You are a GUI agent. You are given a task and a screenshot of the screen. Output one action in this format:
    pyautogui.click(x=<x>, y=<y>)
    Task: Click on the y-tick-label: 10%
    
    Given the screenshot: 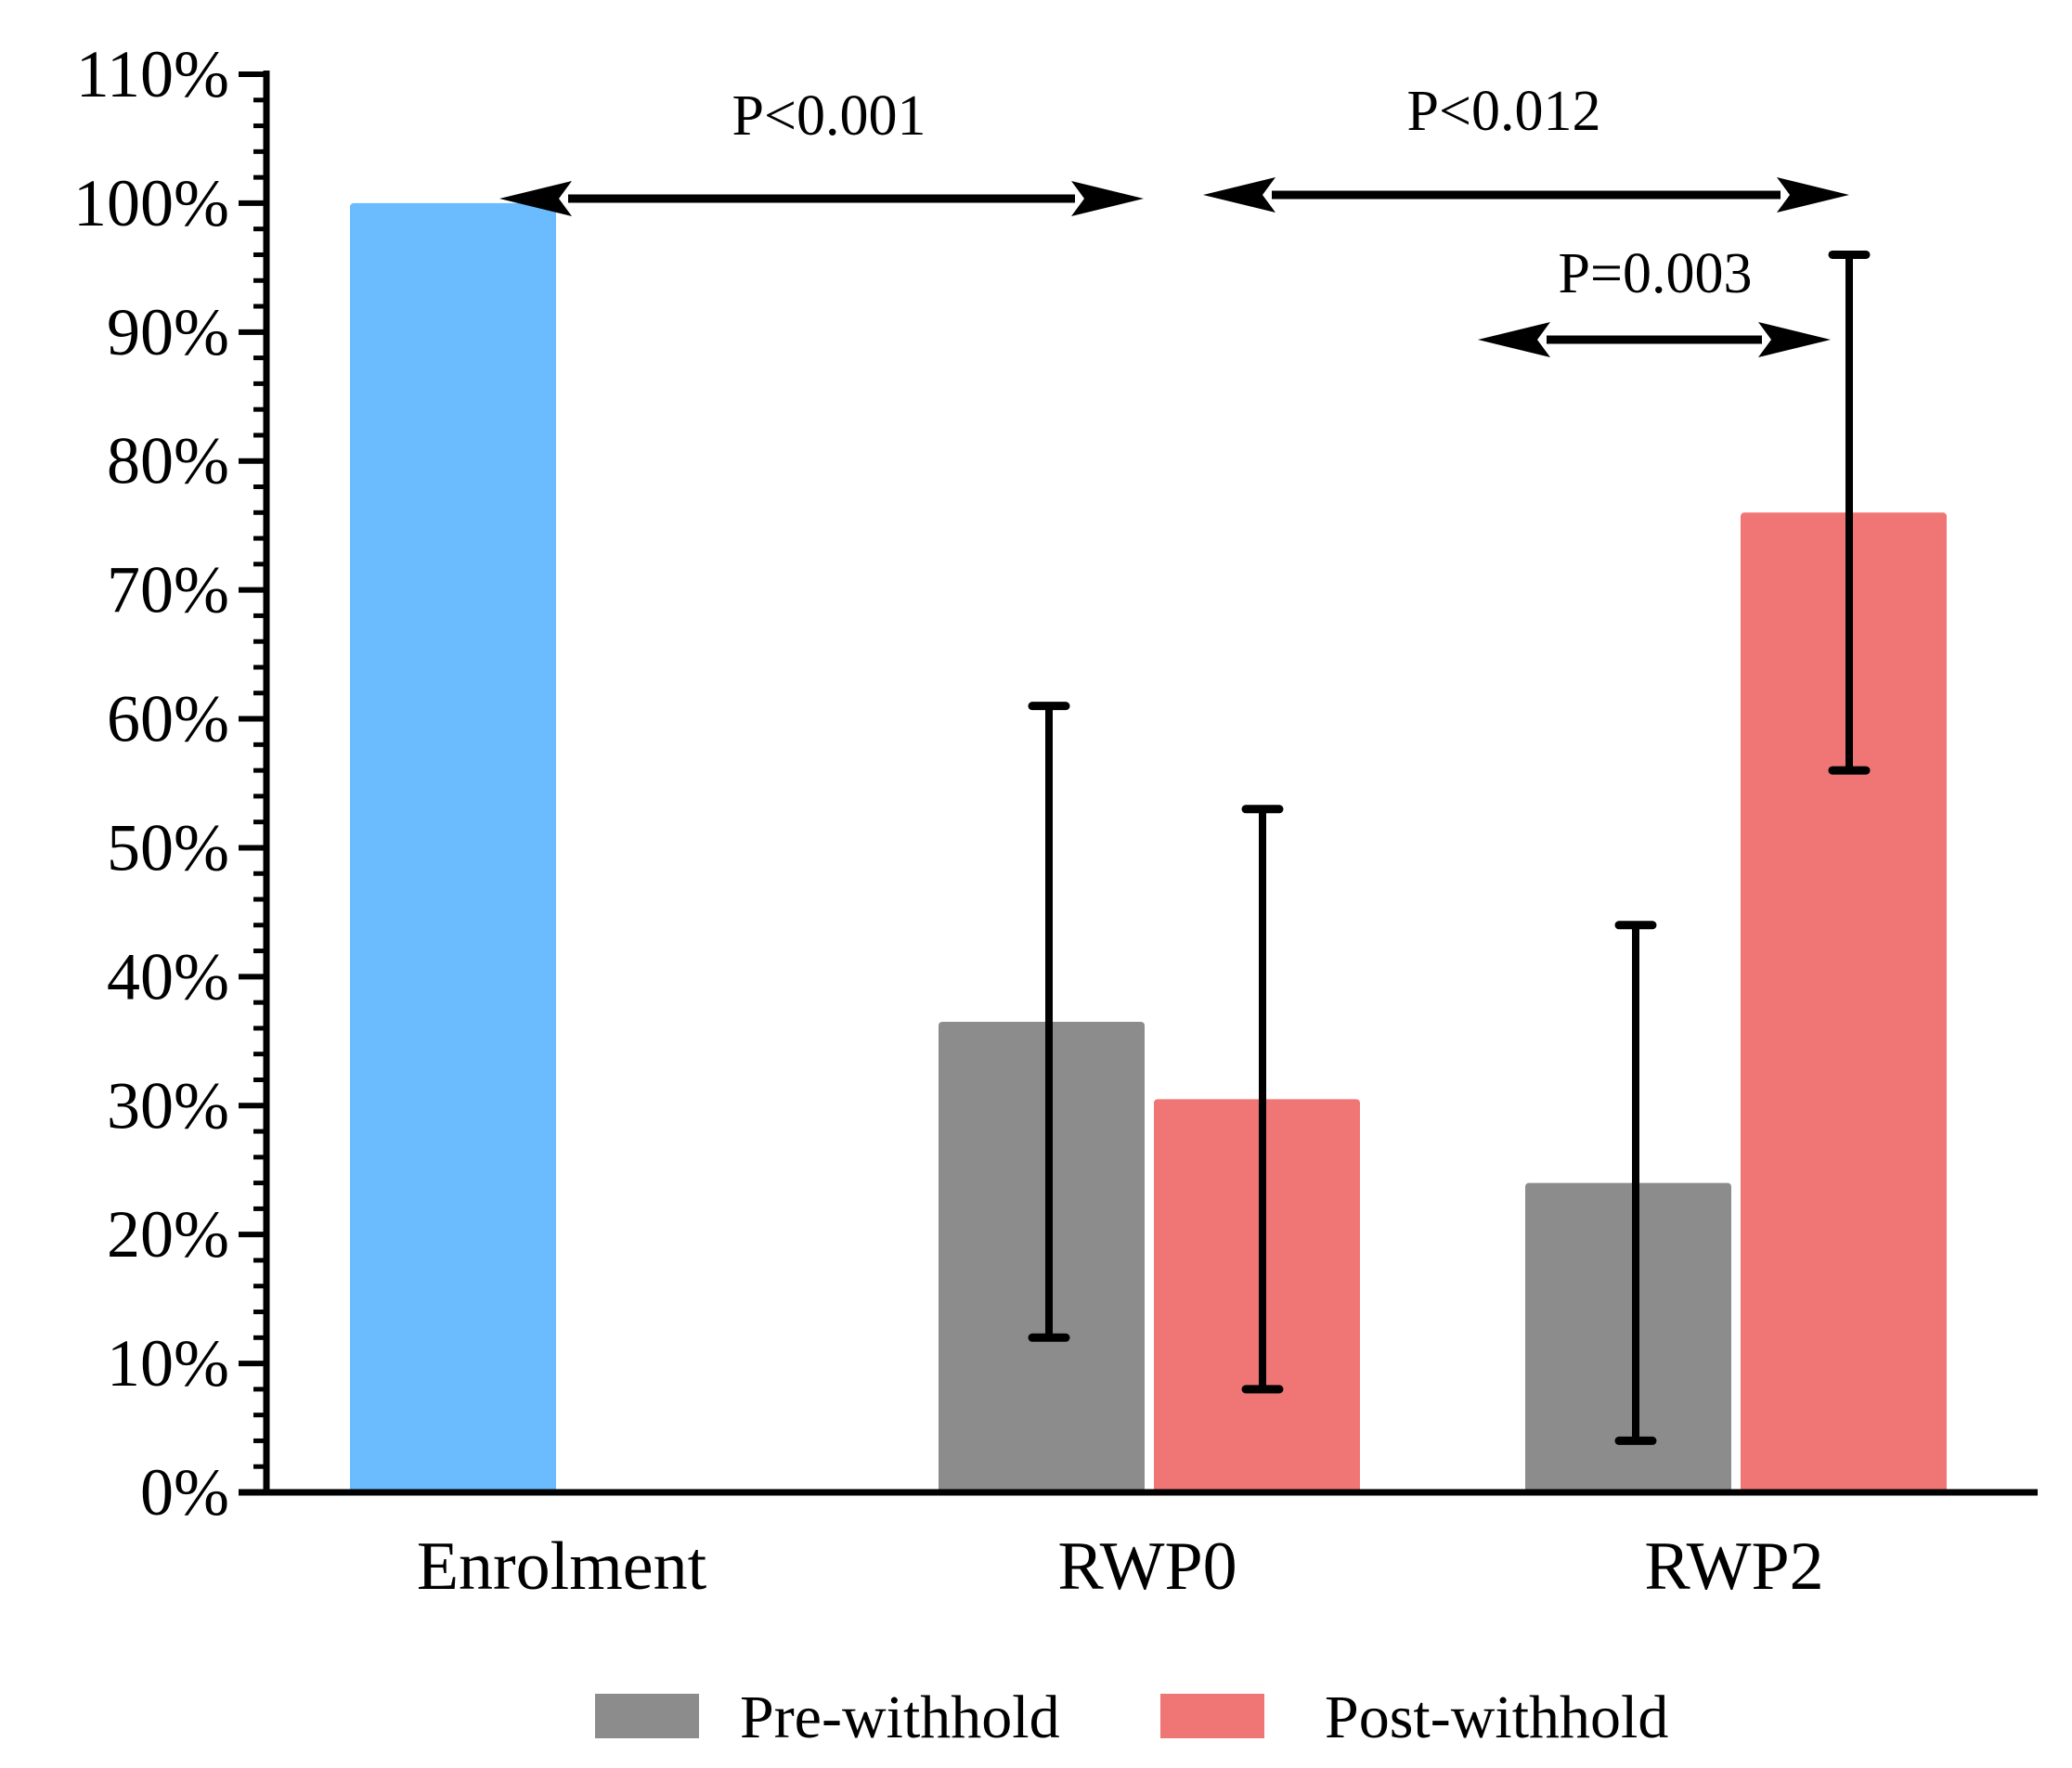 What is the action you would take?
    pyautogui.click(x=168, y=1363)
    